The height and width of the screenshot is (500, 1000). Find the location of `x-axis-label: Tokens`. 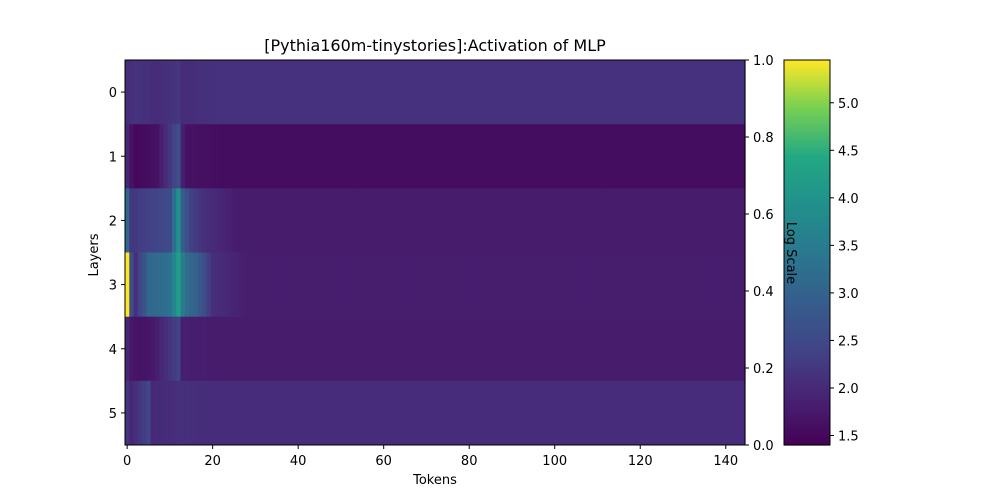

x-axis-label: Tokens is located at coordinates (434, 480).